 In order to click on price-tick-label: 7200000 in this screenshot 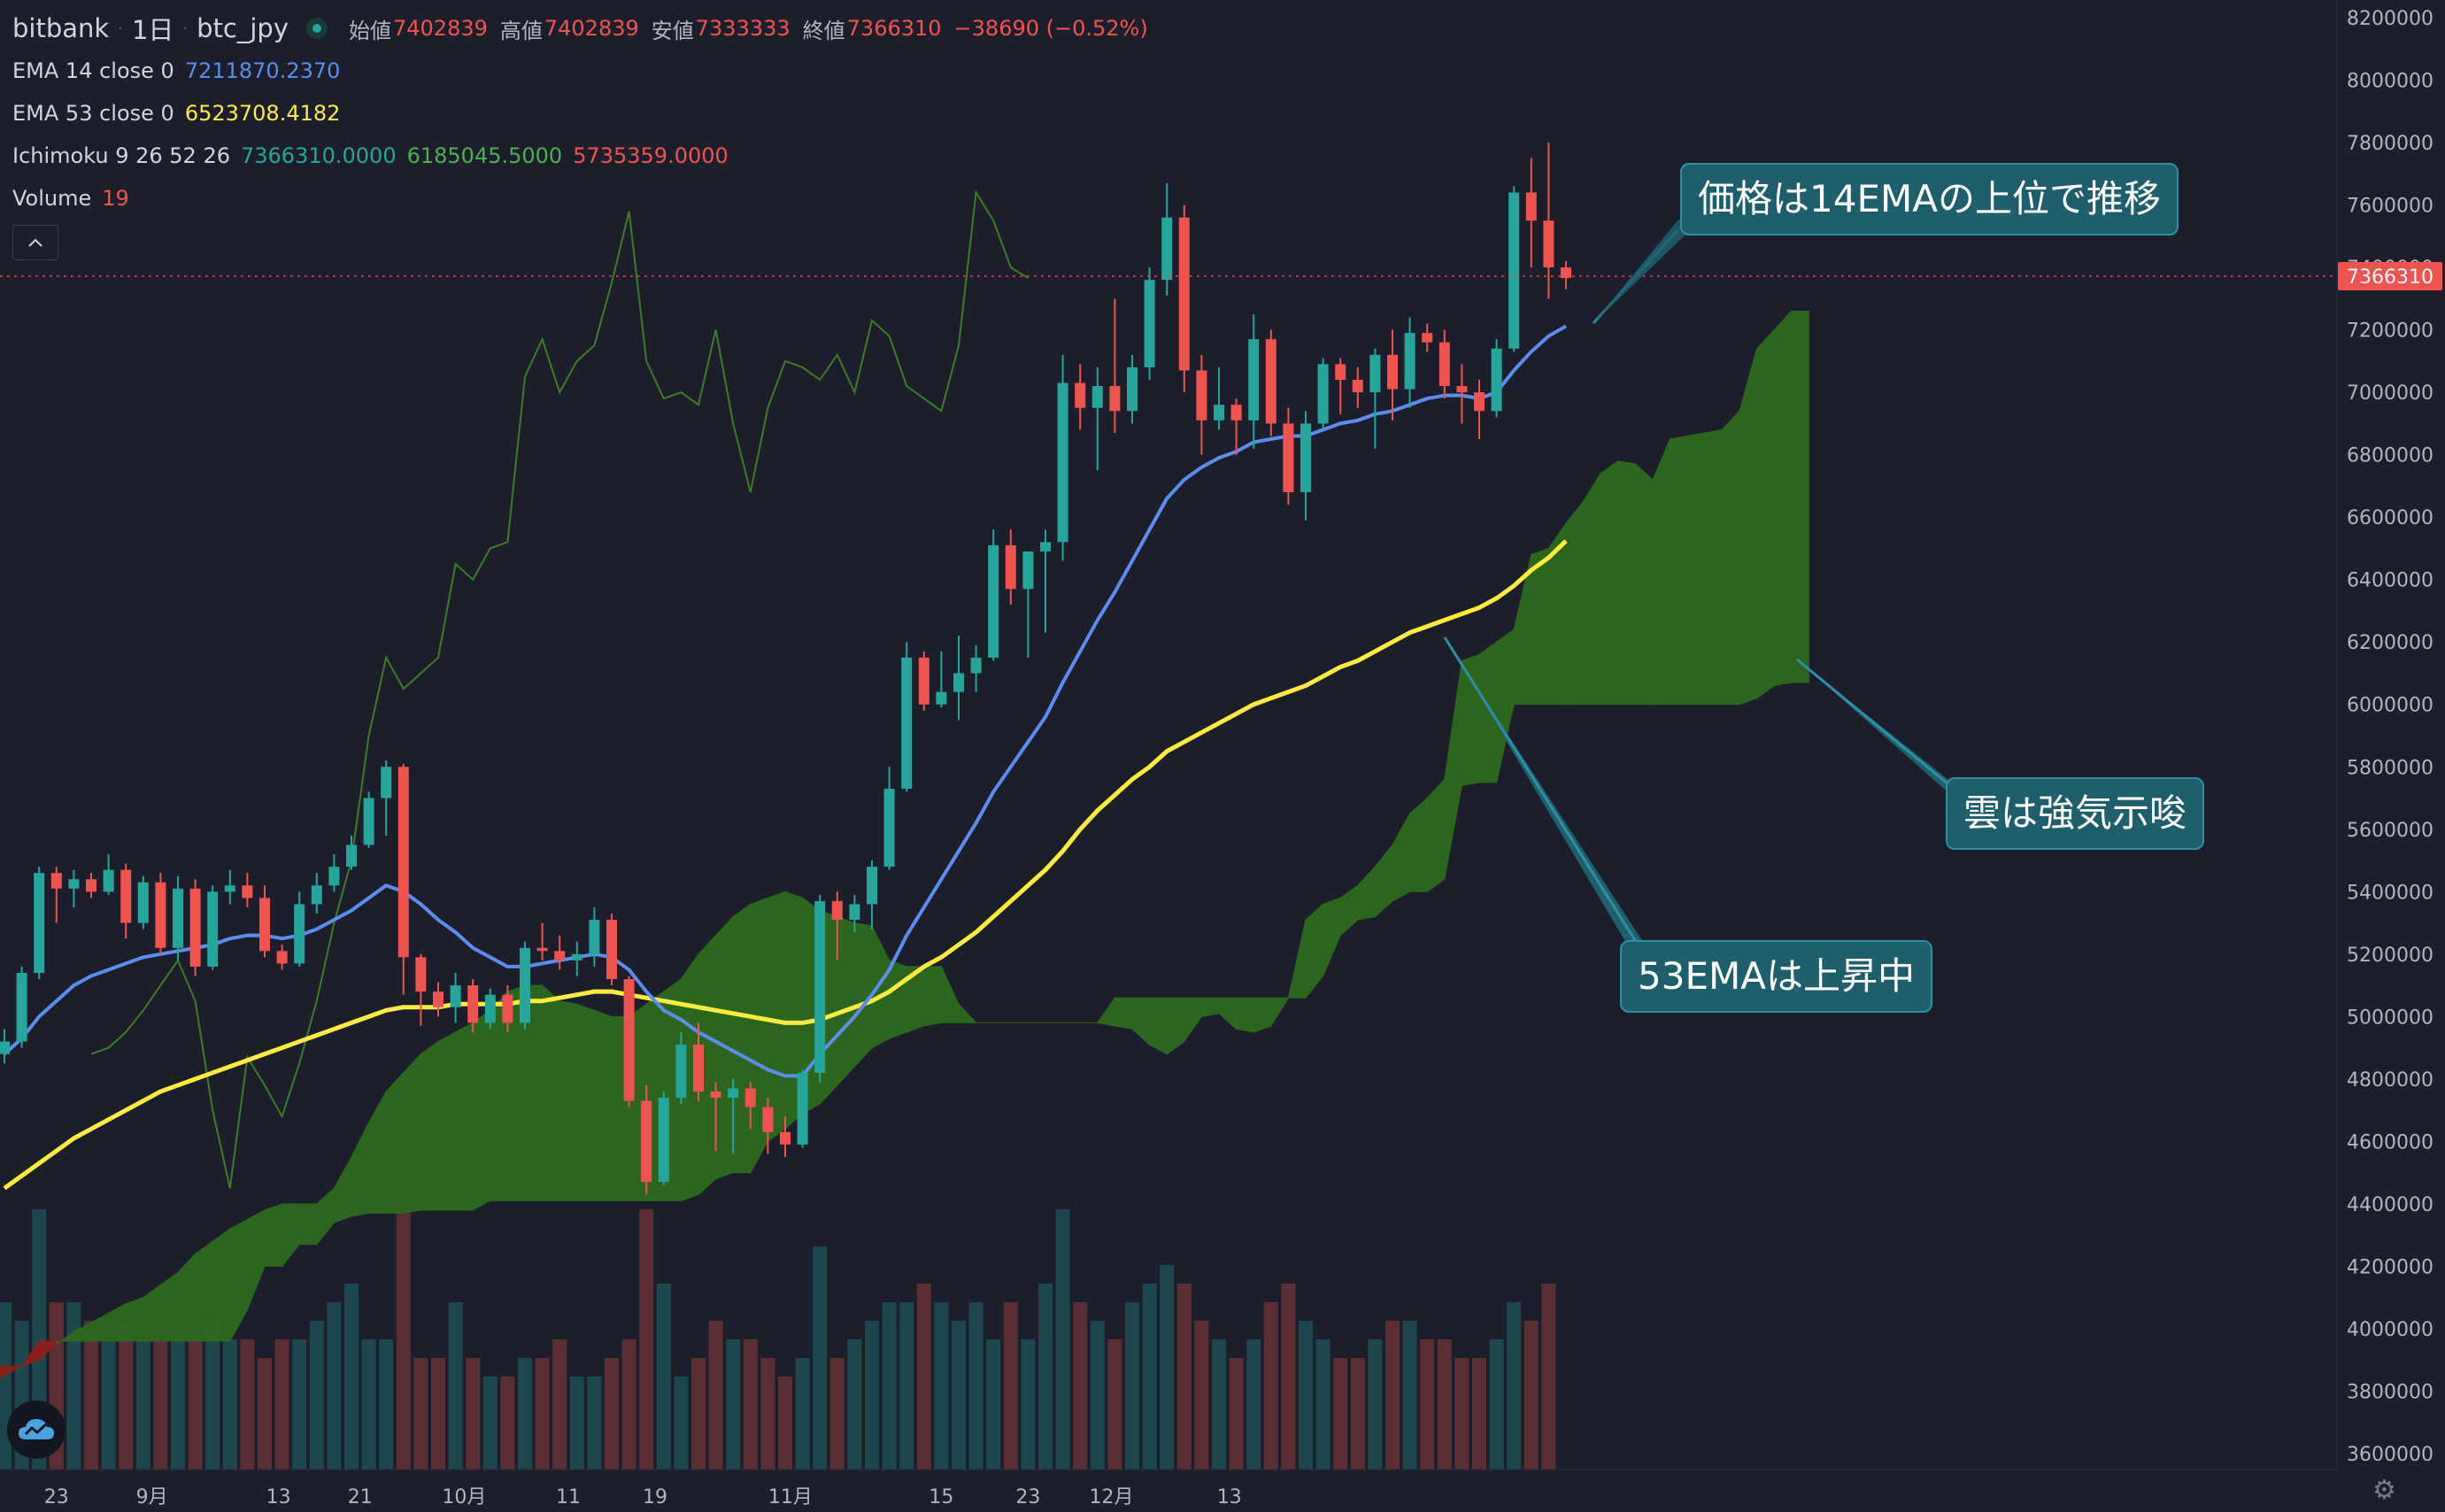, I will do `click(2390, 331)`.